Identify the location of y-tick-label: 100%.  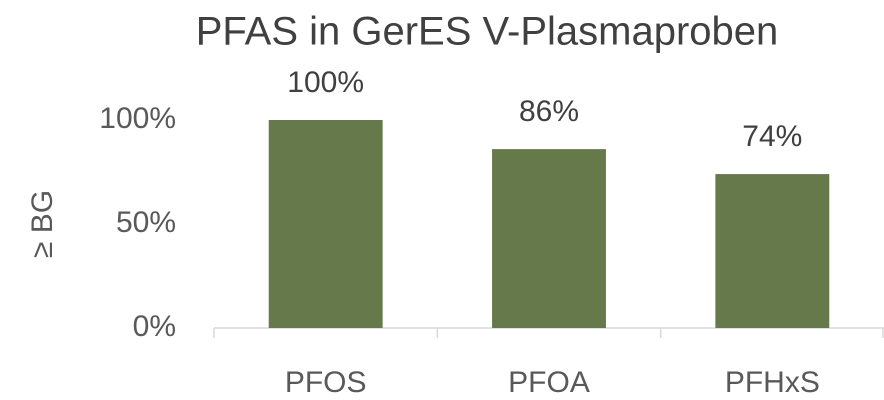
(137, 118).